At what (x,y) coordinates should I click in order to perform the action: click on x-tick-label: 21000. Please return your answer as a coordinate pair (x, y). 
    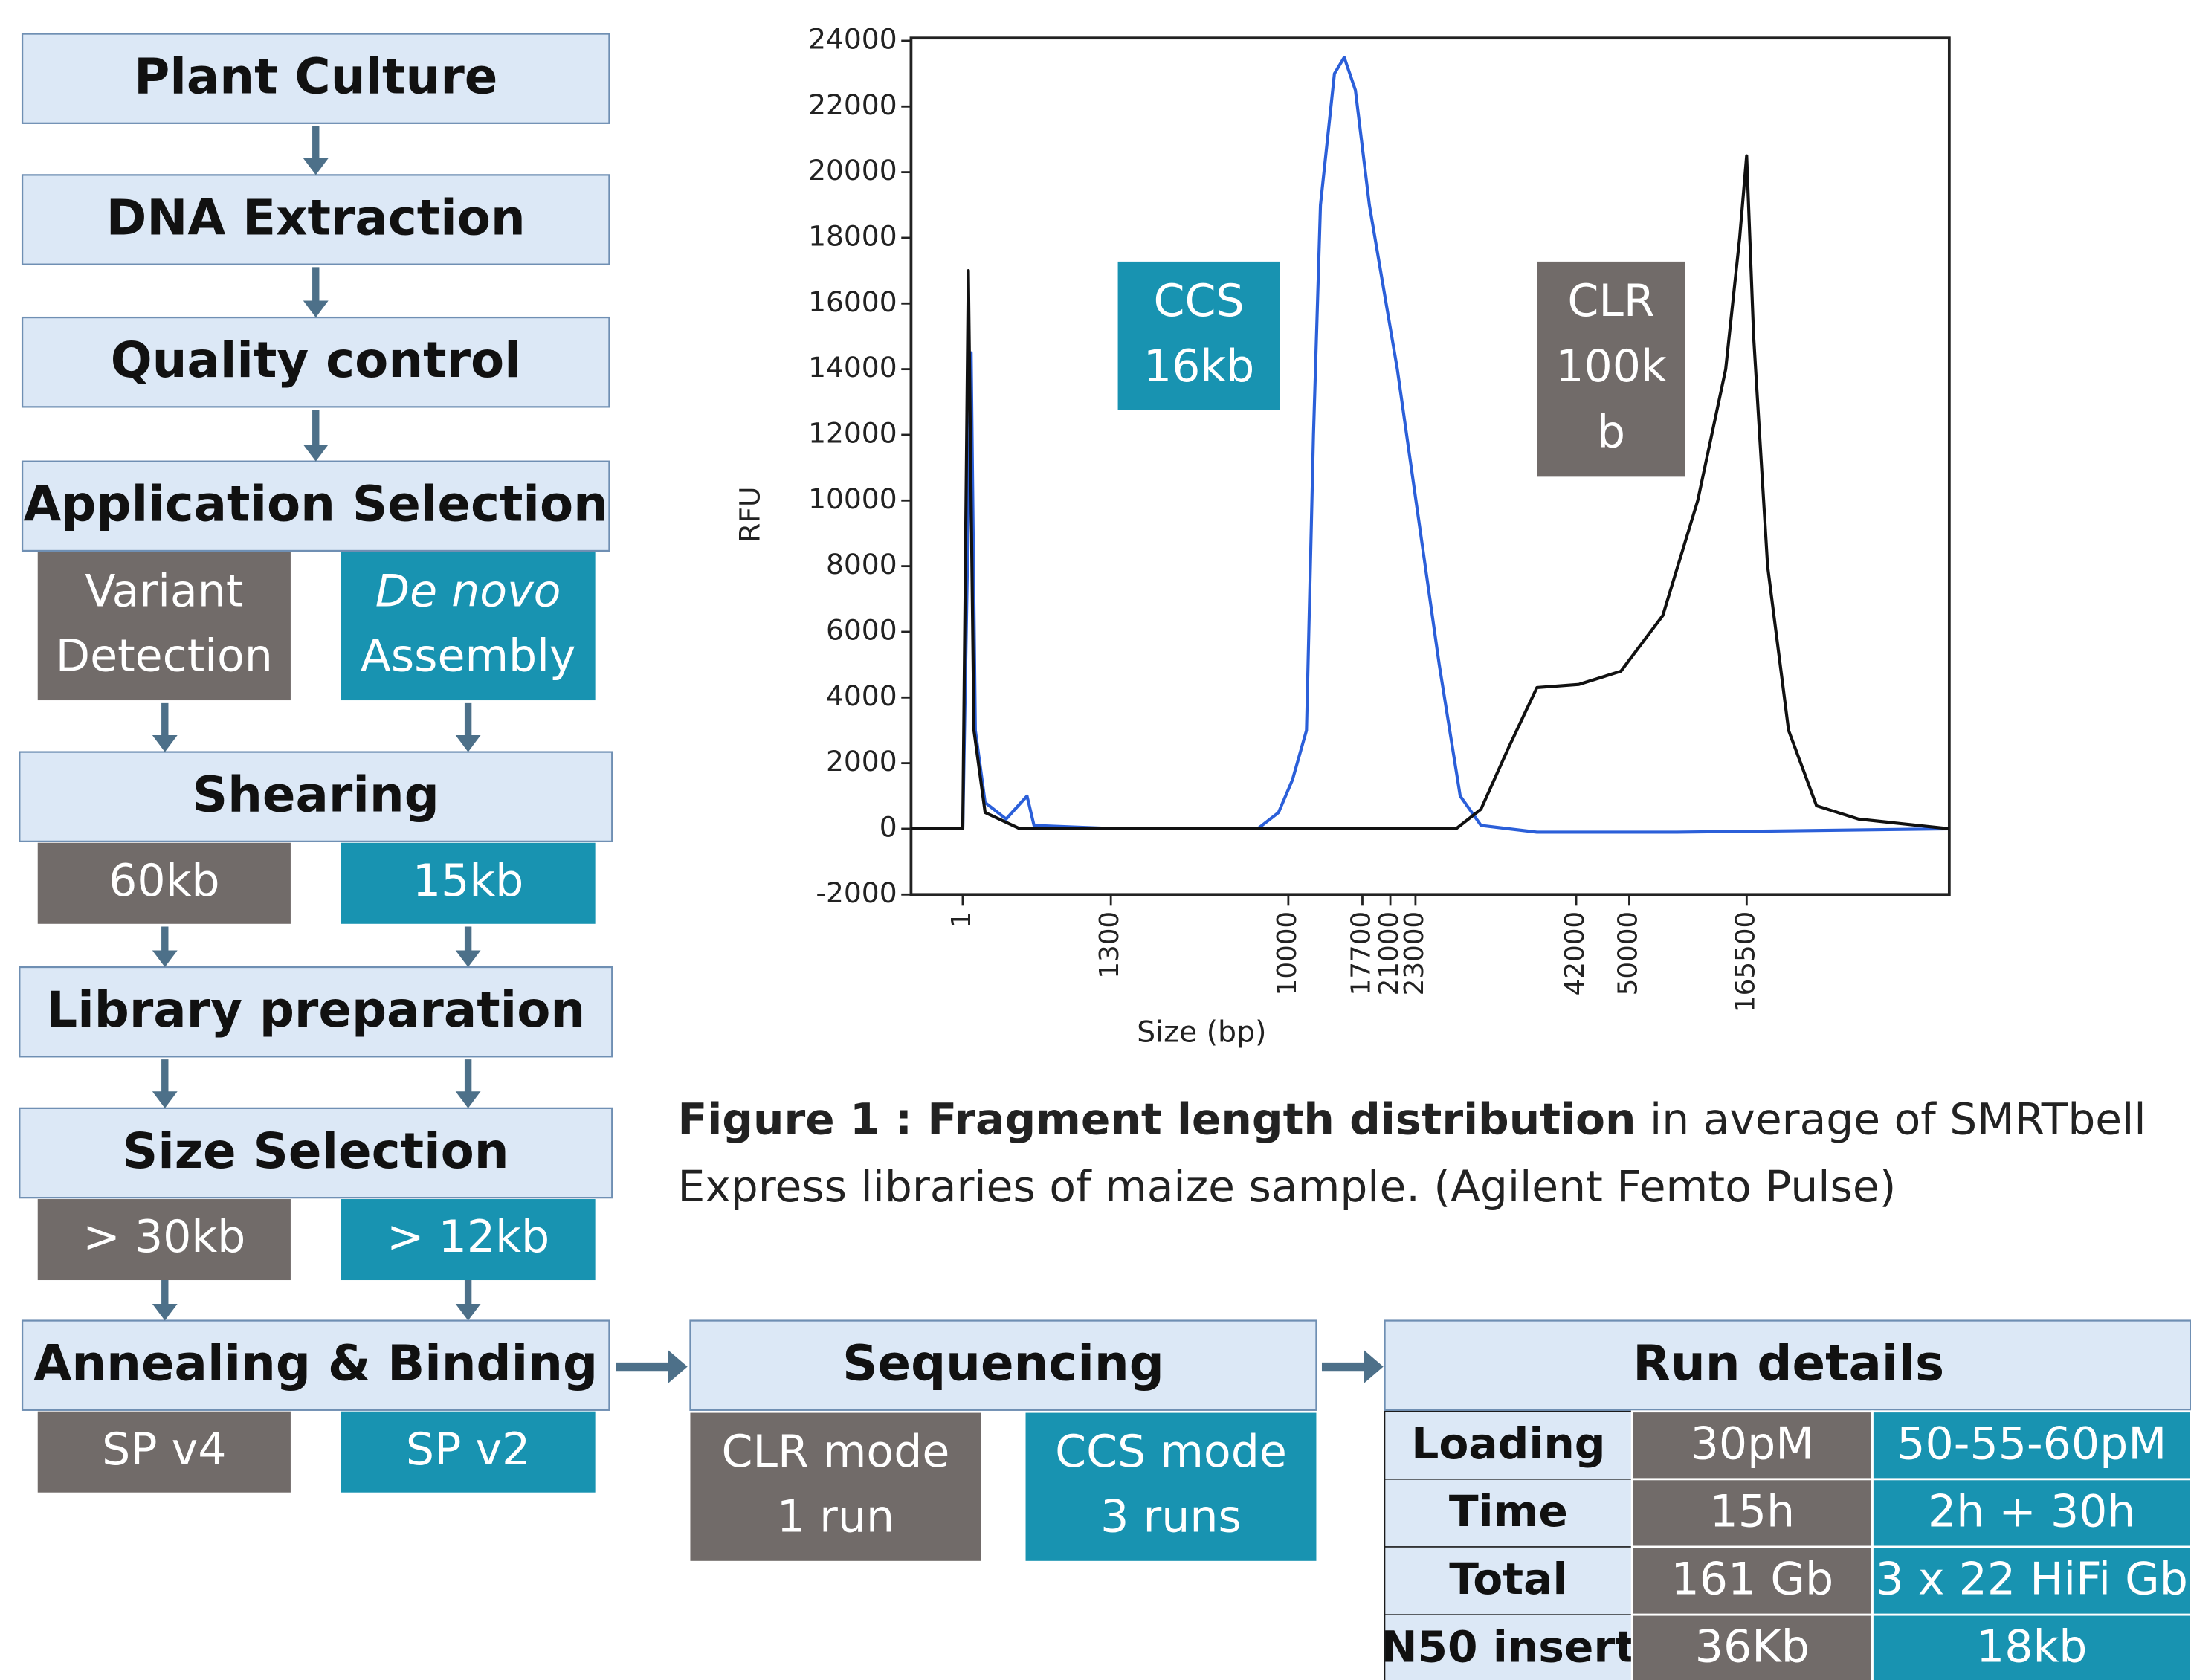
    Looking at the image, I should click on (1389, 954).